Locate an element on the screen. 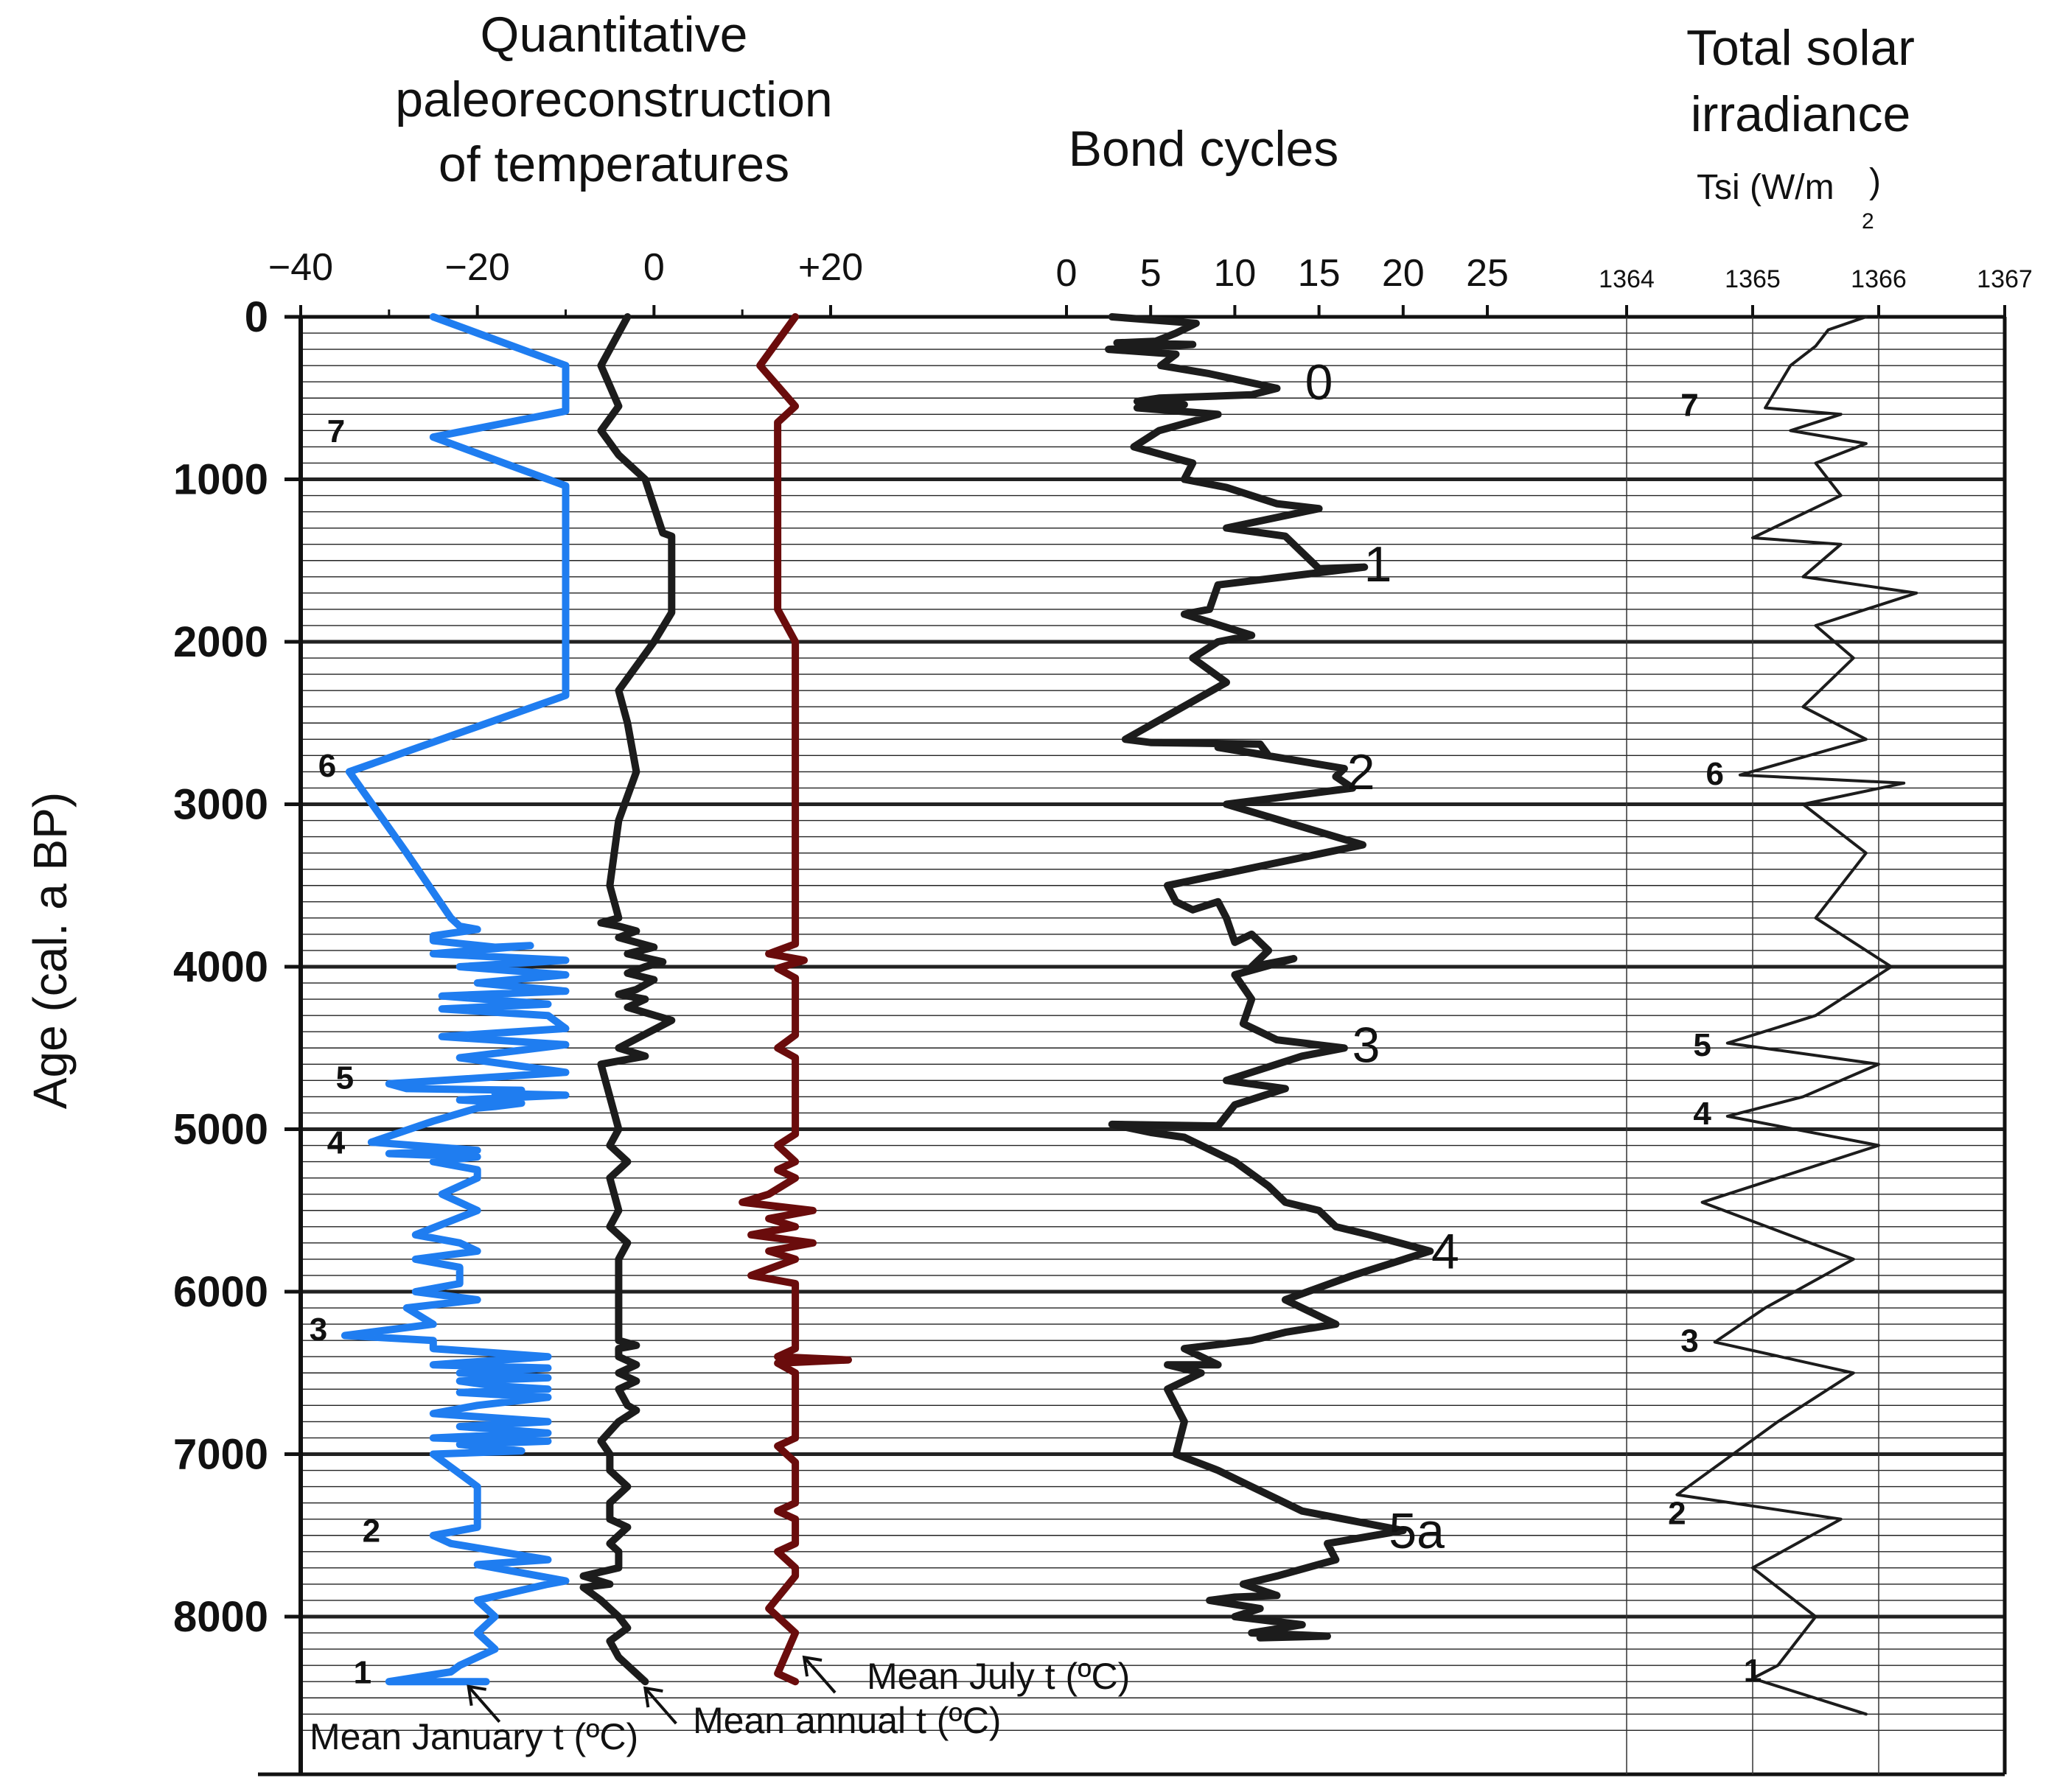  y-tick-label: 3000 is located at coordinates (220, 805).